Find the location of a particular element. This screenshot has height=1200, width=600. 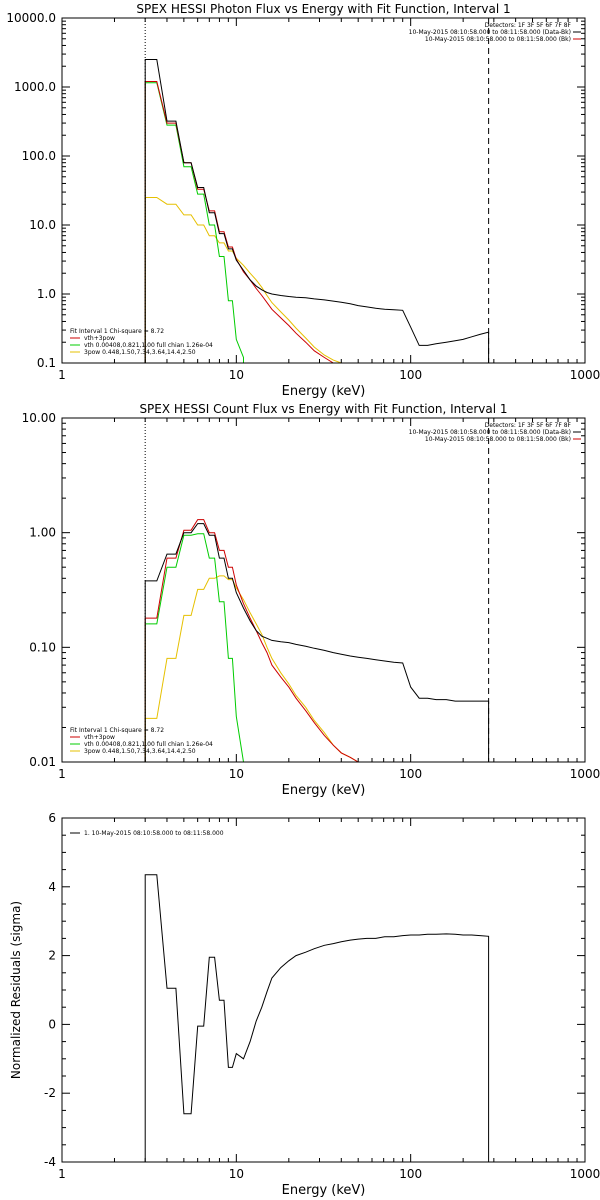

p2-y-tick-label: 4 is located at coordinates (52, 887).